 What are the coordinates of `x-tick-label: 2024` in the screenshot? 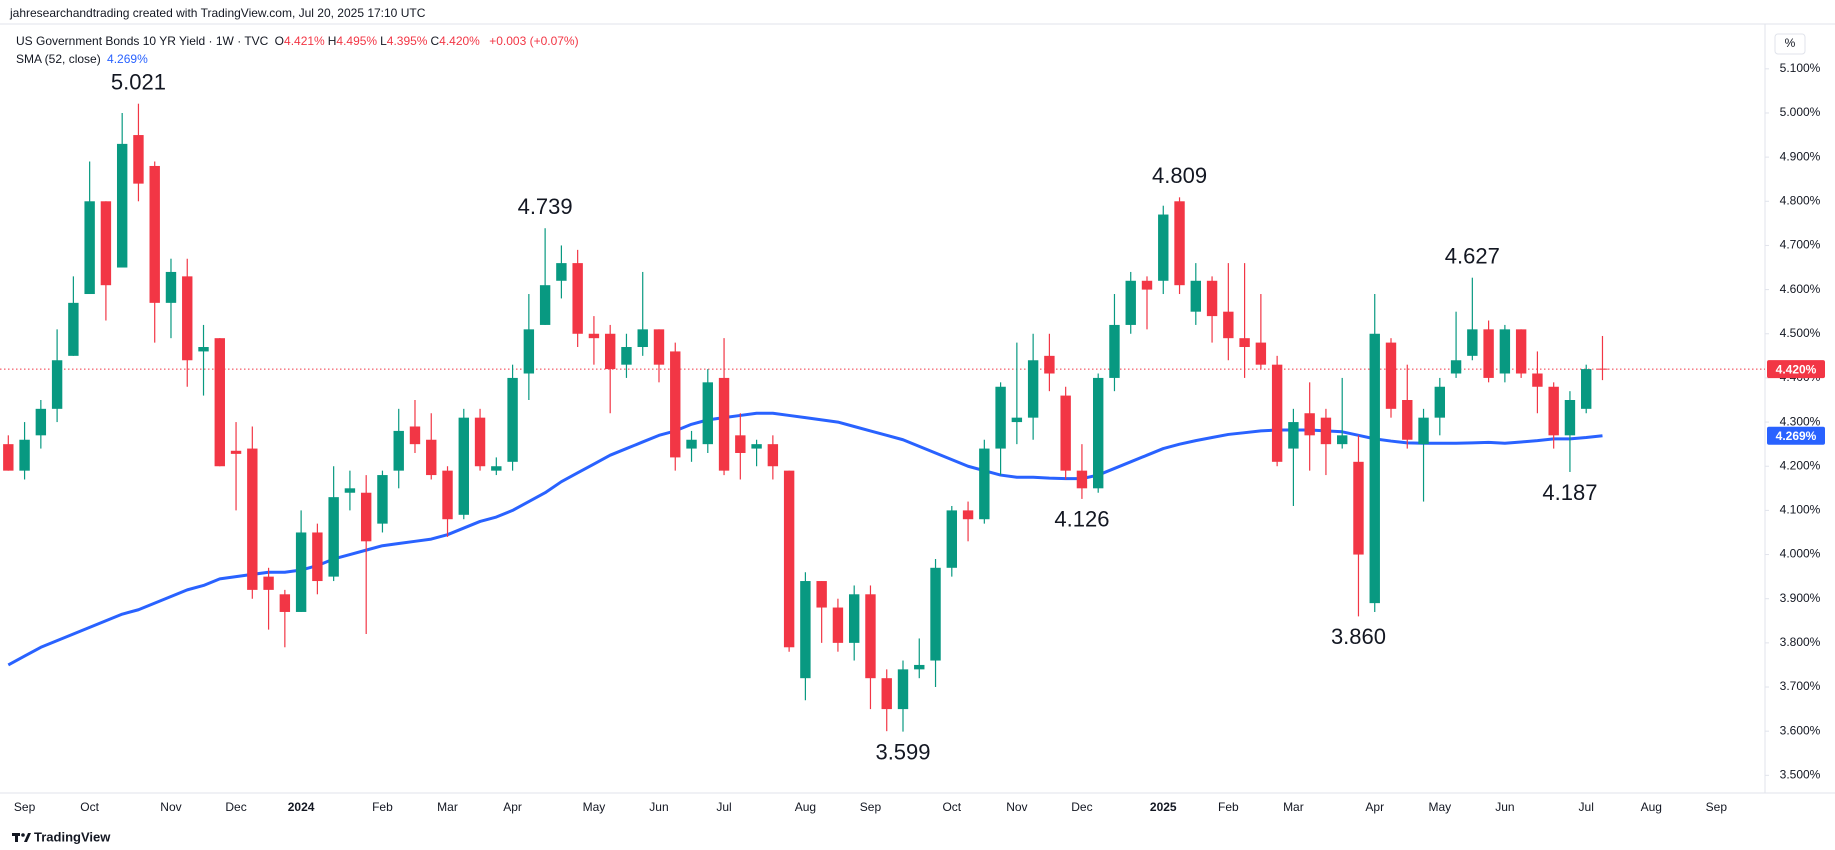 It's located at (301, 807).